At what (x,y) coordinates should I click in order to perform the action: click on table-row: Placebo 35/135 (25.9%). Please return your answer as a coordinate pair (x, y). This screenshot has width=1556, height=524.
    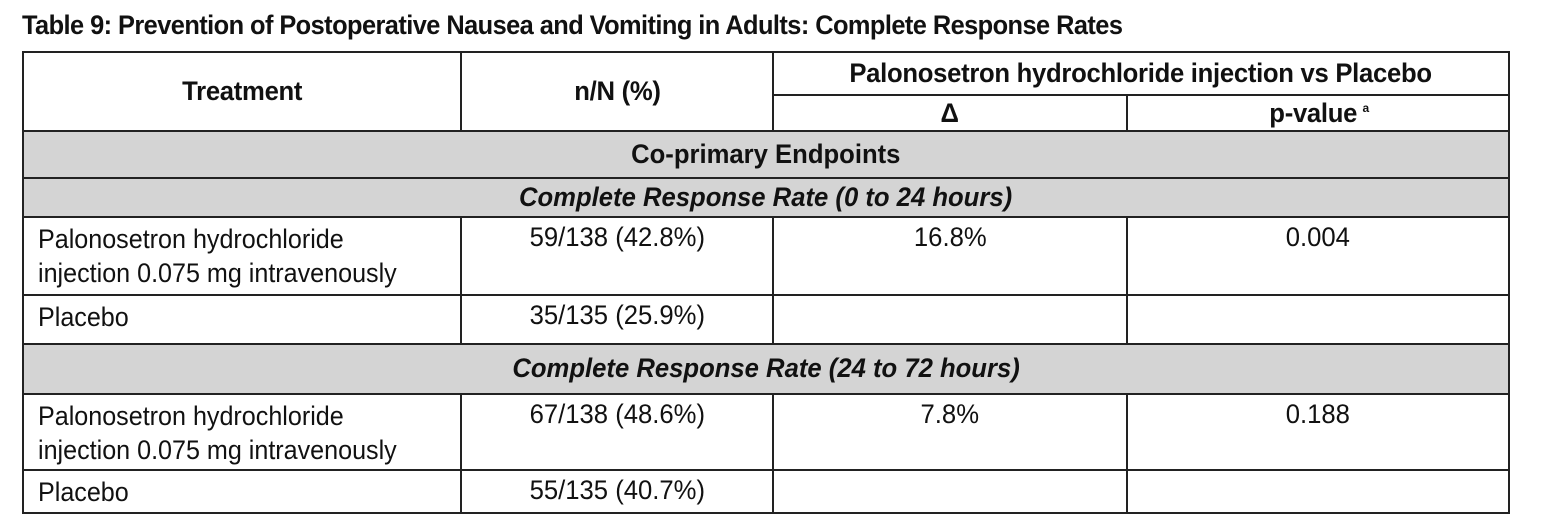
    Looking at the image, I should click on (766, 320).